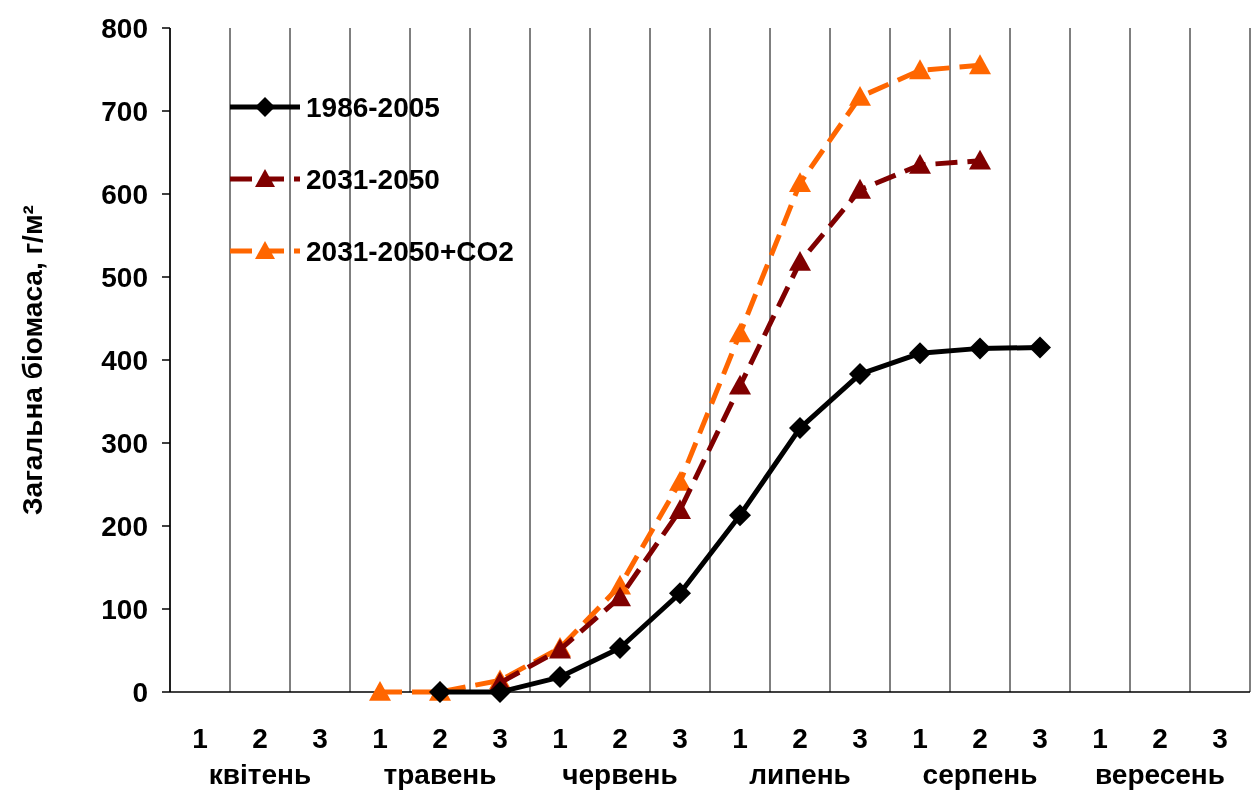 This screenshot has height=790, width=1257. What do you see at coordinates (260, 774) in the screenshot?
I see `text: квітень` at bounding box center [260, 774].